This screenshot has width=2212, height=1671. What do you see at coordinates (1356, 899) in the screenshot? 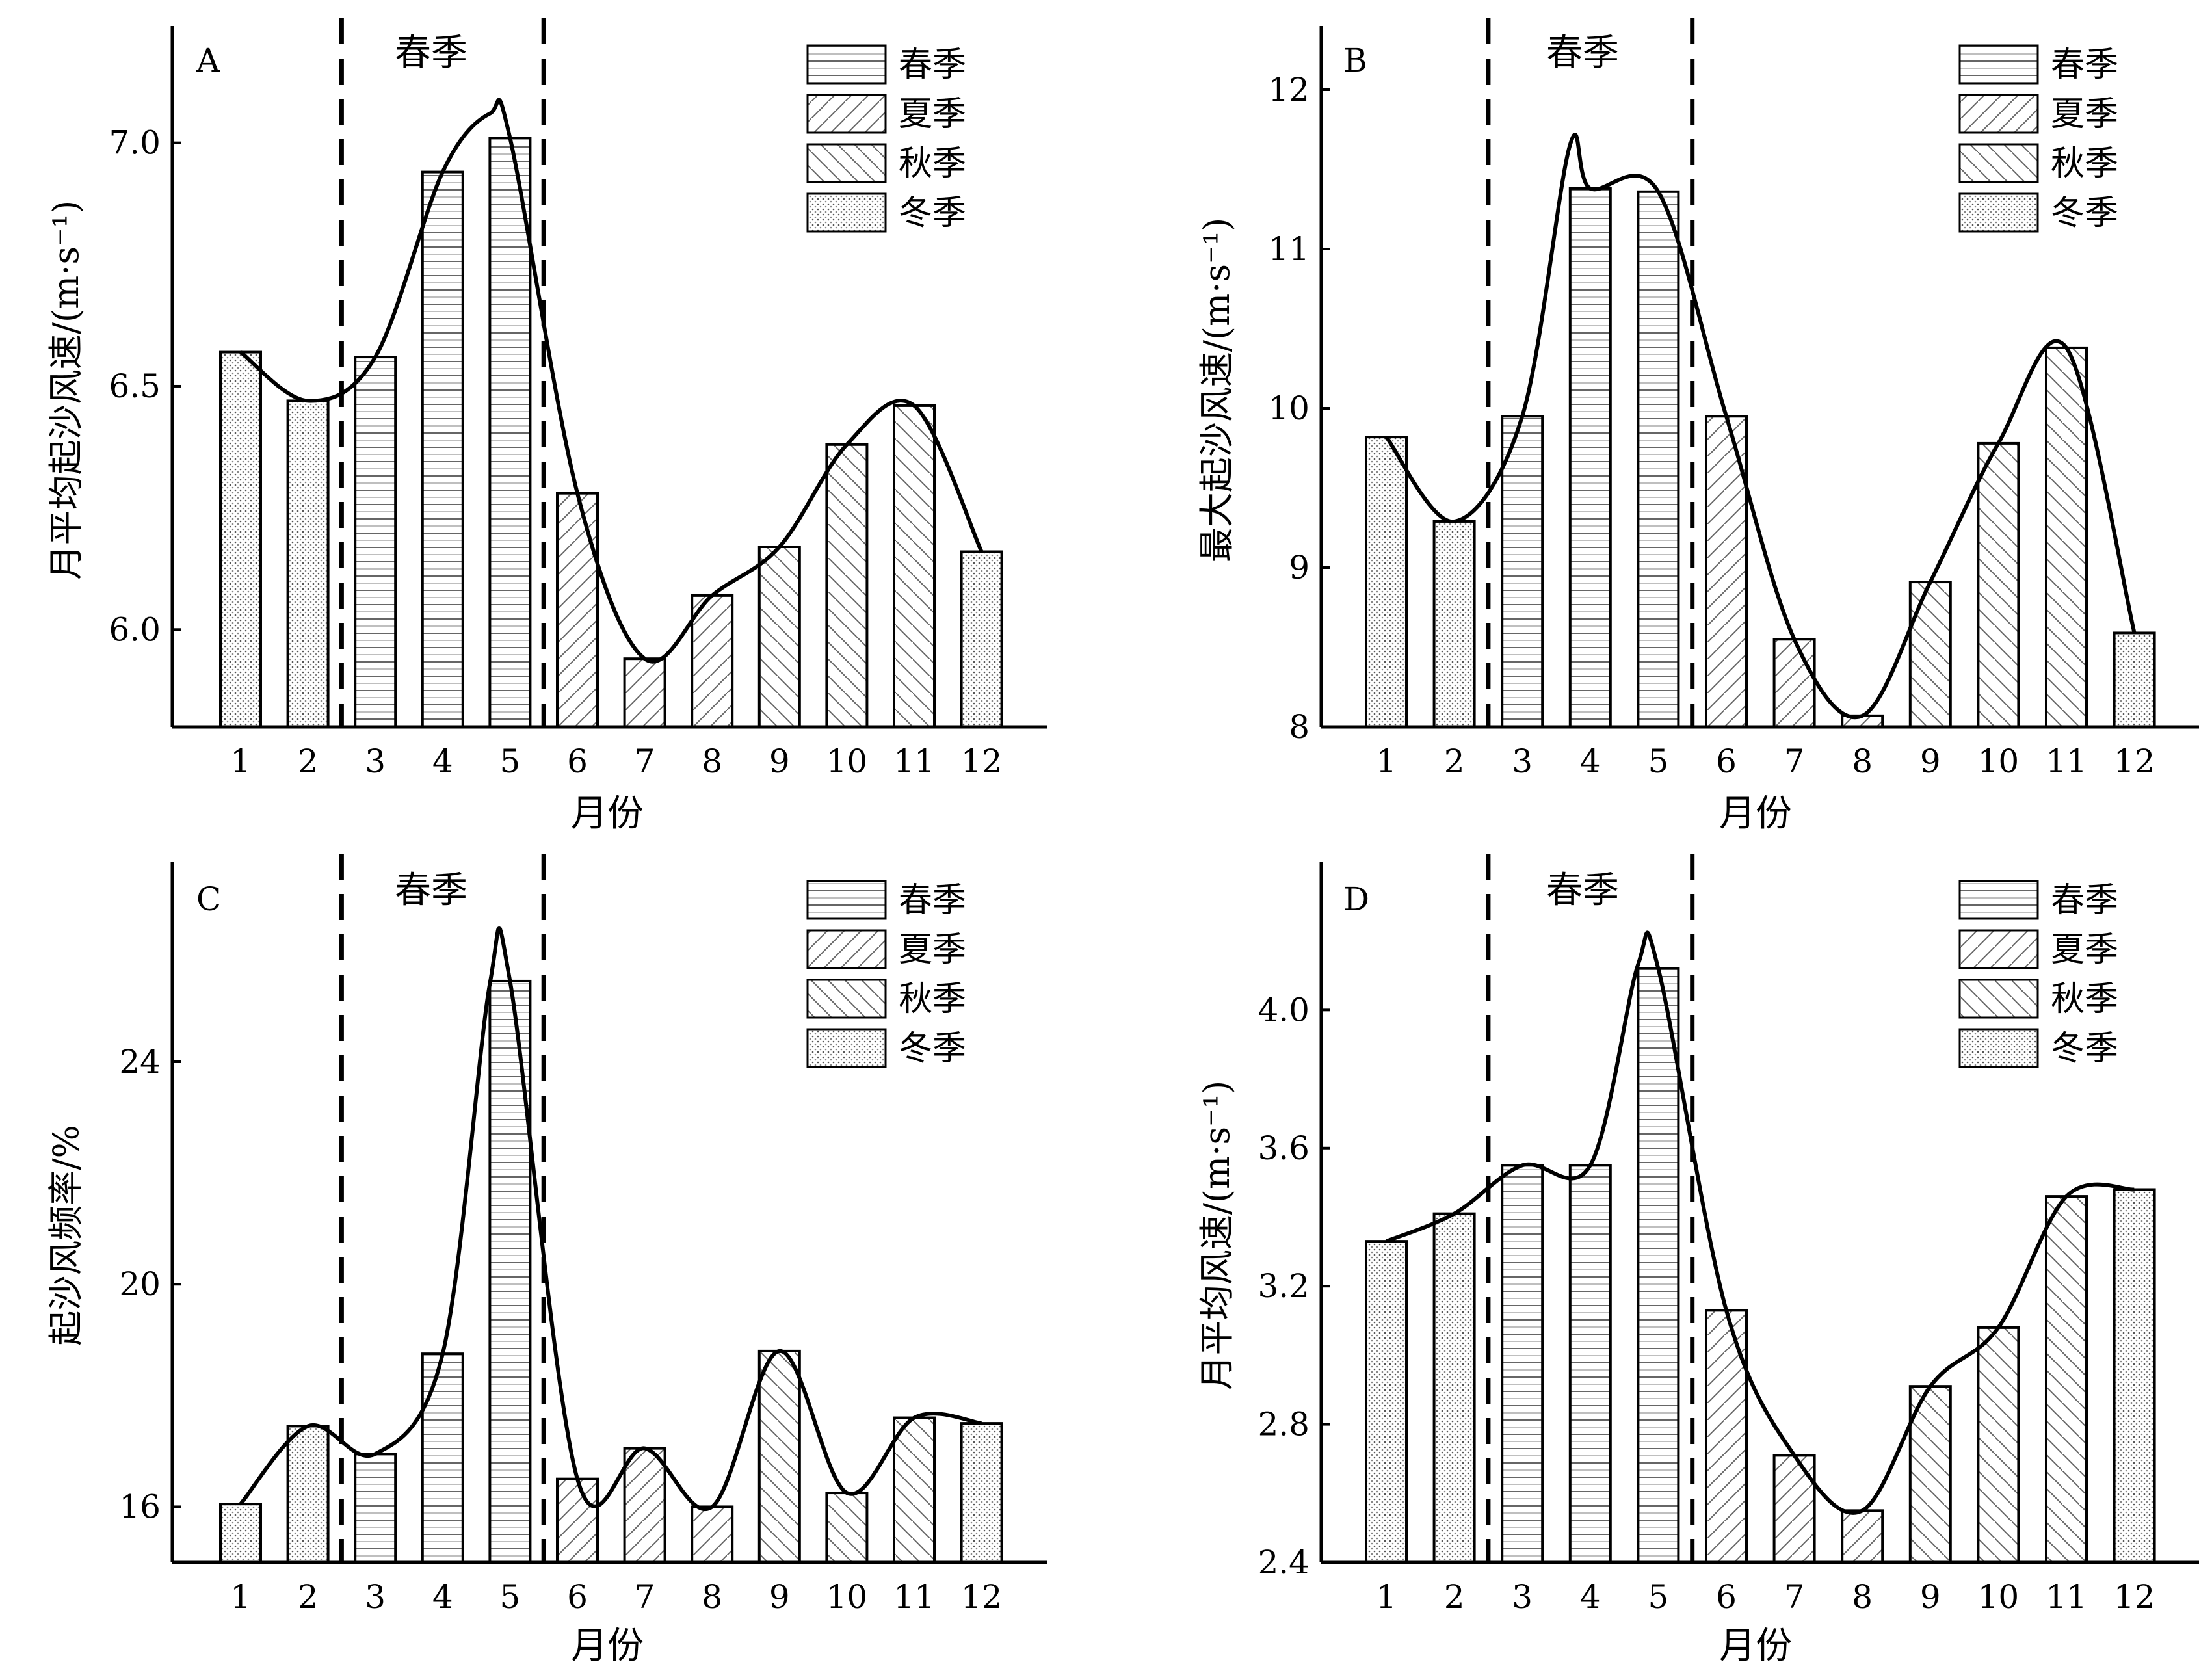
I see `panel-label: D` at bounding box center [1356, 899].